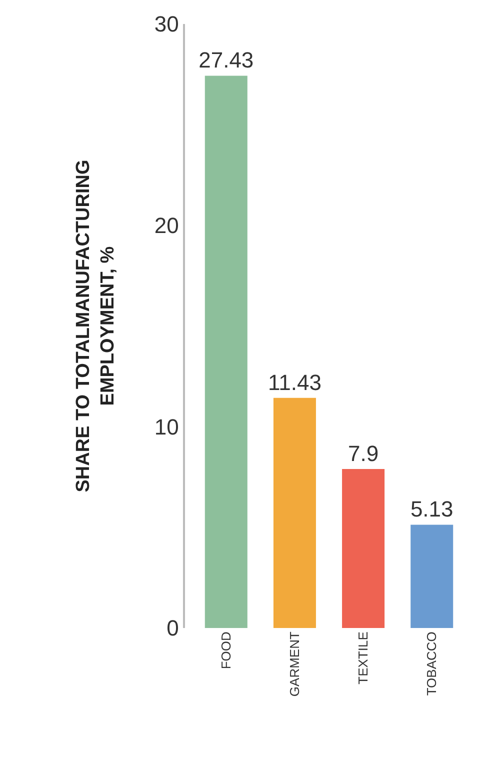  I want to click on data-label: 7.9, so click(363, 453).